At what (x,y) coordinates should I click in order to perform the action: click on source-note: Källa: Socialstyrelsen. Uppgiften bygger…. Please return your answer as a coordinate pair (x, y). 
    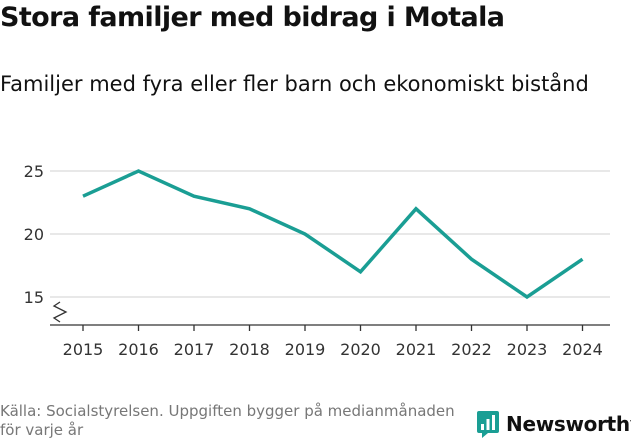
    Looking at the image, I should click on (227, 420).